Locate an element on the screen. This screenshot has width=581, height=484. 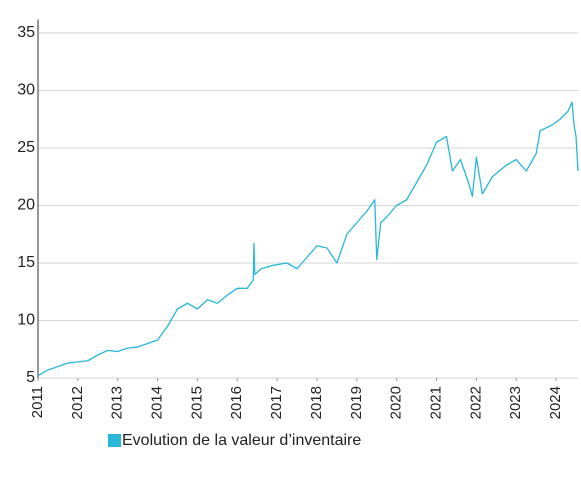
y-tick-label: 30 is located at coordinates (26, 90).